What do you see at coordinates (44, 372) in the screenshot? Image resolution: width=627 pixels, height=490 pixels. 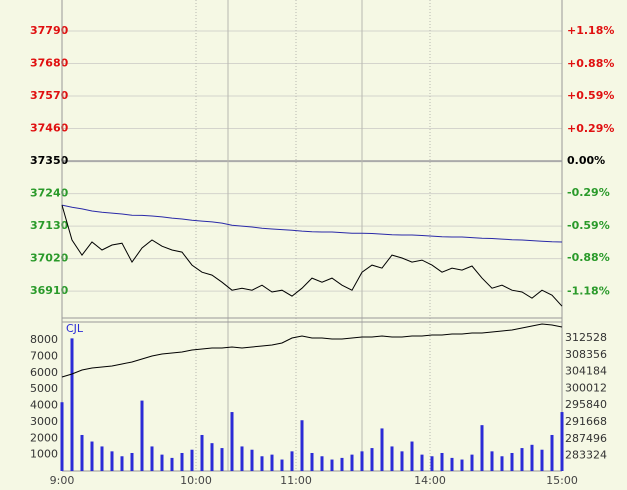 I see `y-tick-label: 6000` at bounding box center [44, 372].